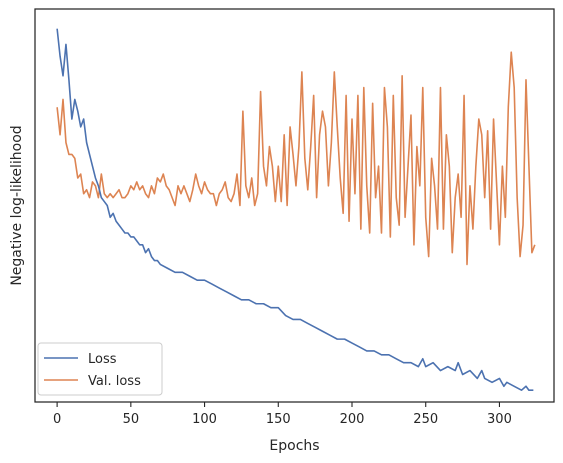 The image size is (563, 463). What do you see at coordinates (102, 359) in the screenshot?
I see `legend-label-loss: Loss` at bounding box center [102, 359].